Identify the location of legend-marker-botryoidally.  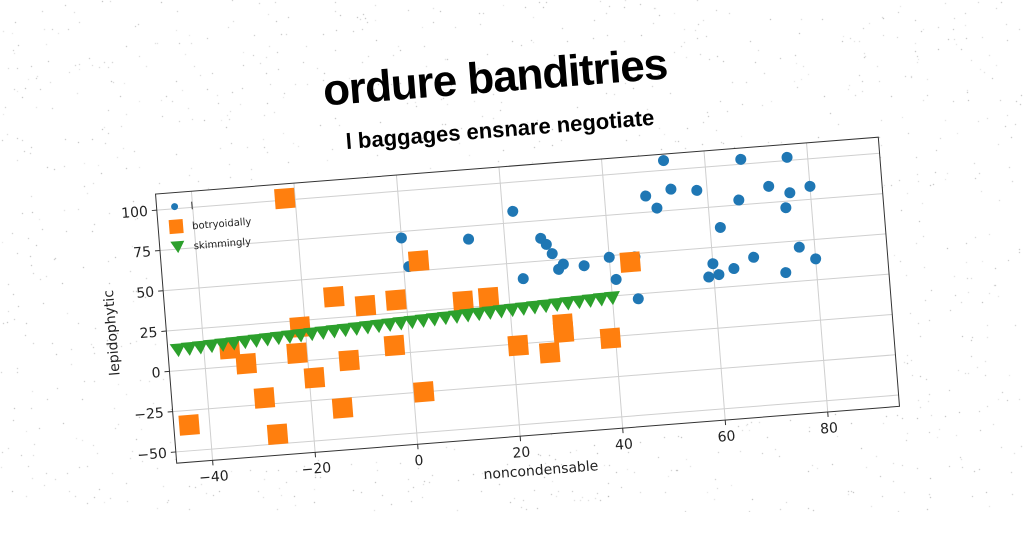
(176, 226).